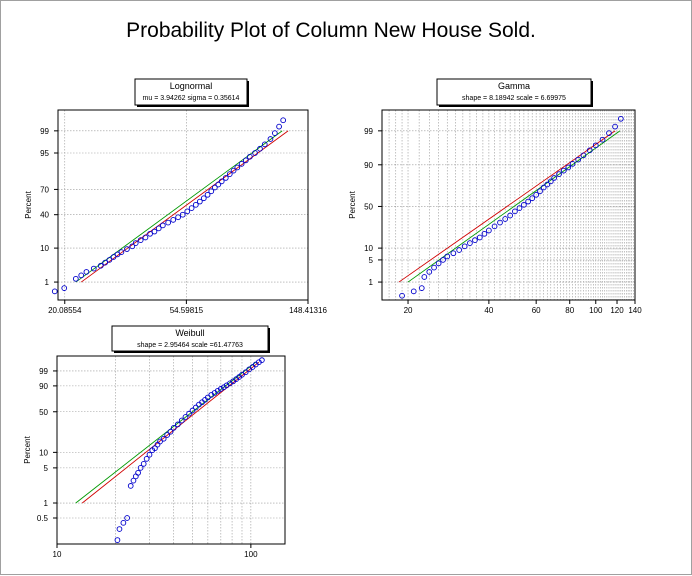  What do you see at coordinates (514, 86) in the screenshot?
I see `legend-title: Gamma` at bounding box center [514, 86].